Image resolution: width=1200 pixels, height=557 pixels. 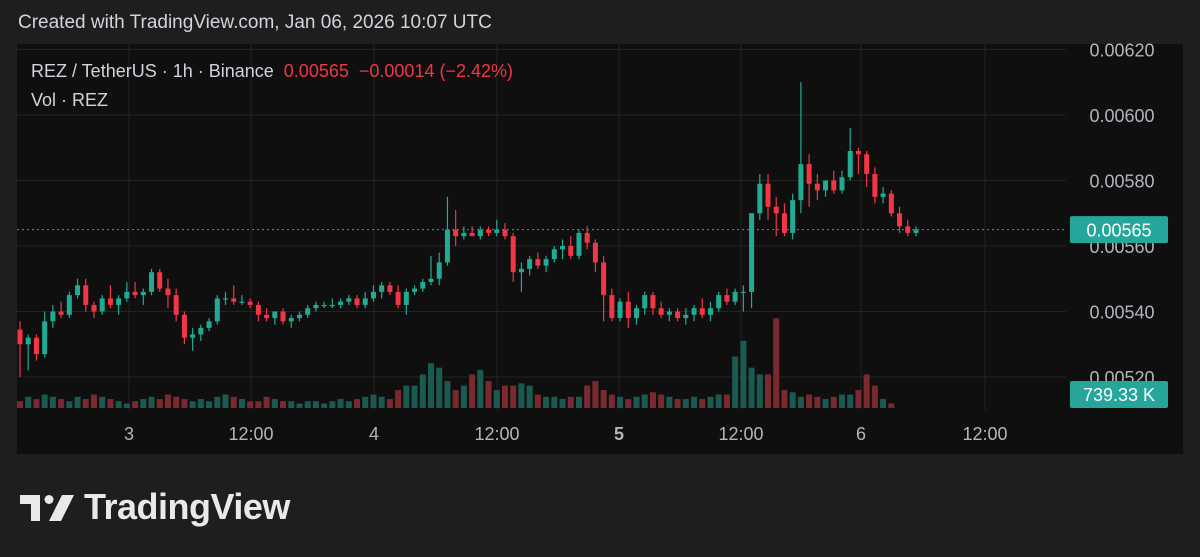 What do you see at coordinates (1119, 230) in the screenshot?
I see `last-price-badge` at bounding box center [1119, 230].